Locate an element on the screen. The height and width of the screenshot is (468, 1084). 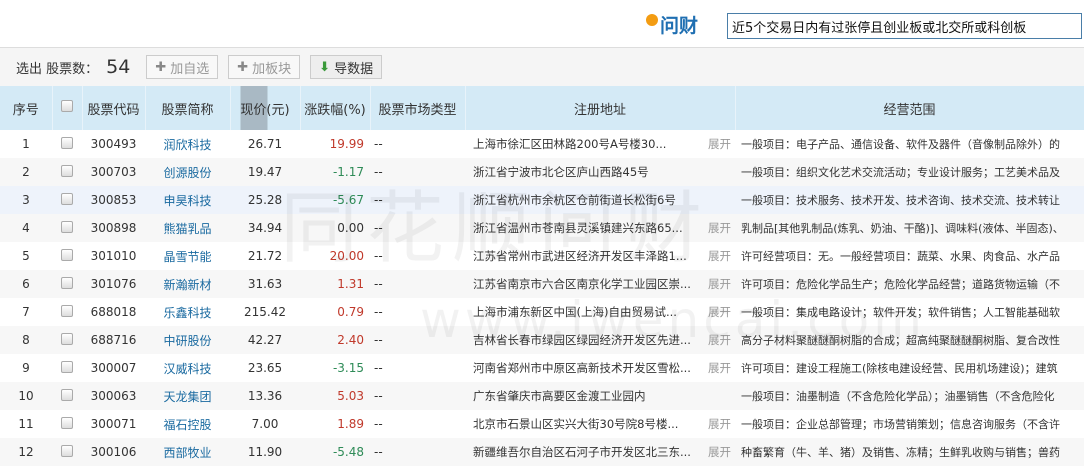
address-cell: 河南省郑州市中原区高新技术开发区雪松... 展开 is located at coordinates (600, 368).